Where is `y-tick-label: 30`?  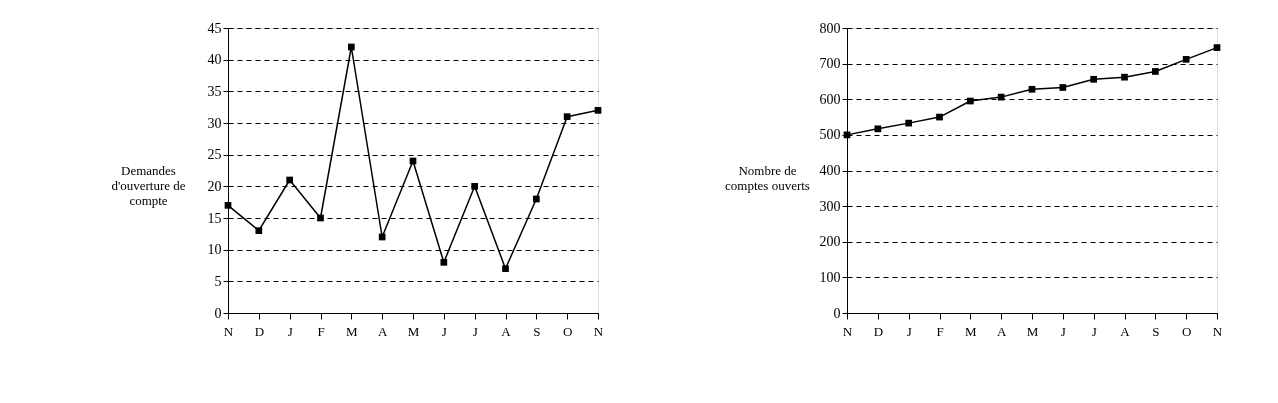 y-tick-label: 30 is located at coordinates (214, 123).